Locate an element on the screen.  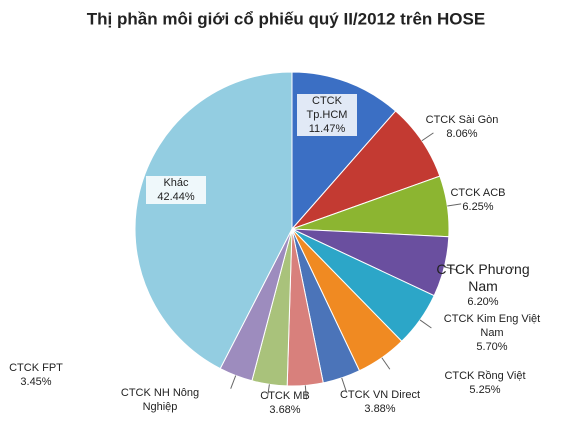
category-label: Khác is located at coordinates (176, 183).